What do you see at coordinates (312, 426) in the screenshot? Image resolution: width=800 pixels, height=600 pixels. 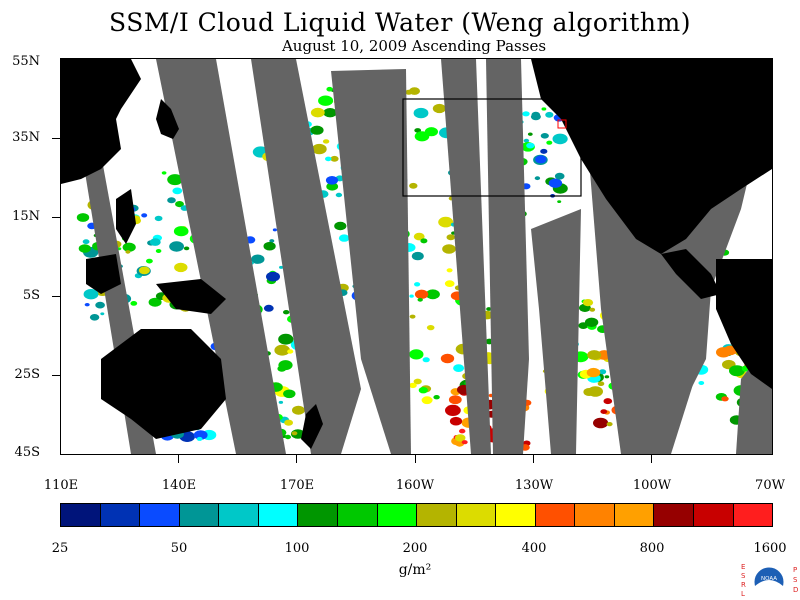 I see `landmass-new-zealand` at bounding box center [312, 426].